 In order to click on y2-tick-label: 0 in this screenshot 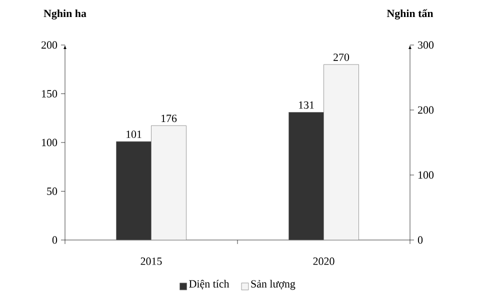, I will do `click(420, 240)`.